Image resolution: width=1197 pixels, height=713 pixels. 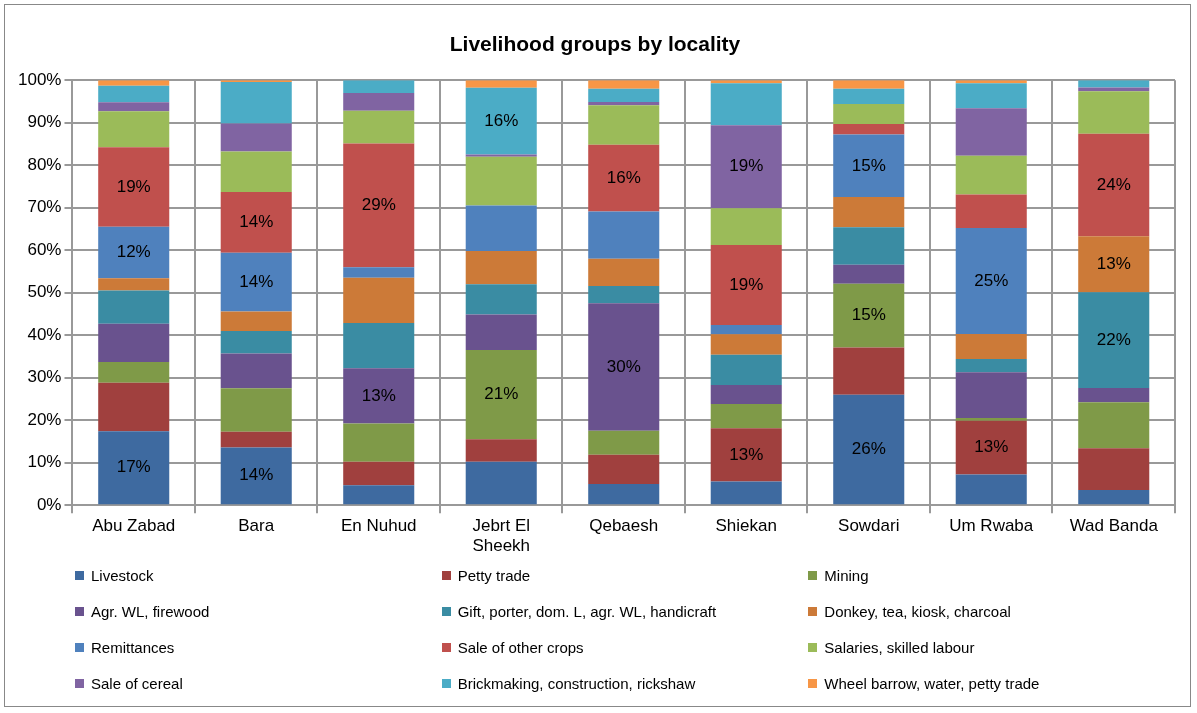 What do you see at coordinates (44, 164) in the screenshot?
I see `y-tick-label: 80%` at bounding box center [44, 164].